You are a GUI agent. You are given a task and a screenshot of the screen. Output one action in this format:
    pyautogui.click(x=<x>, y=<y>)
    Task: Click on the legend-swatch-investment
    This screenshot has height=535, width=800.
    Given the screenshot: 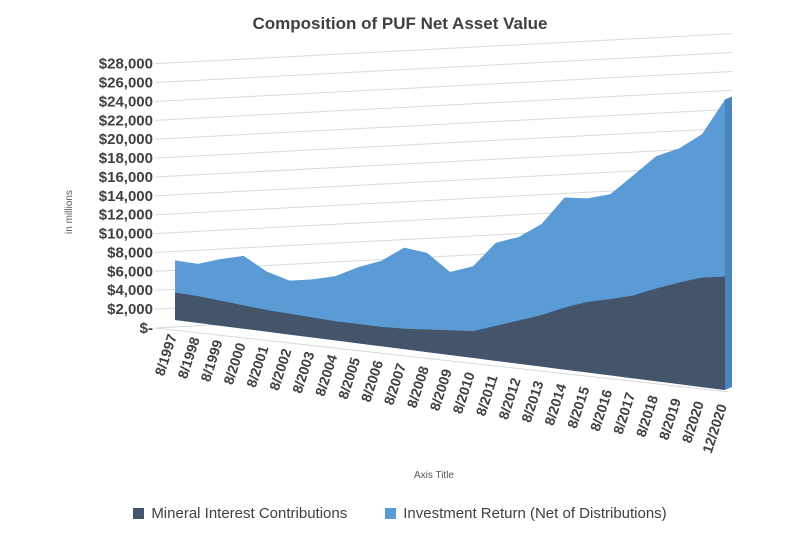 What is the action you would take?
    pyautogui.click(x=391, y=513)
    